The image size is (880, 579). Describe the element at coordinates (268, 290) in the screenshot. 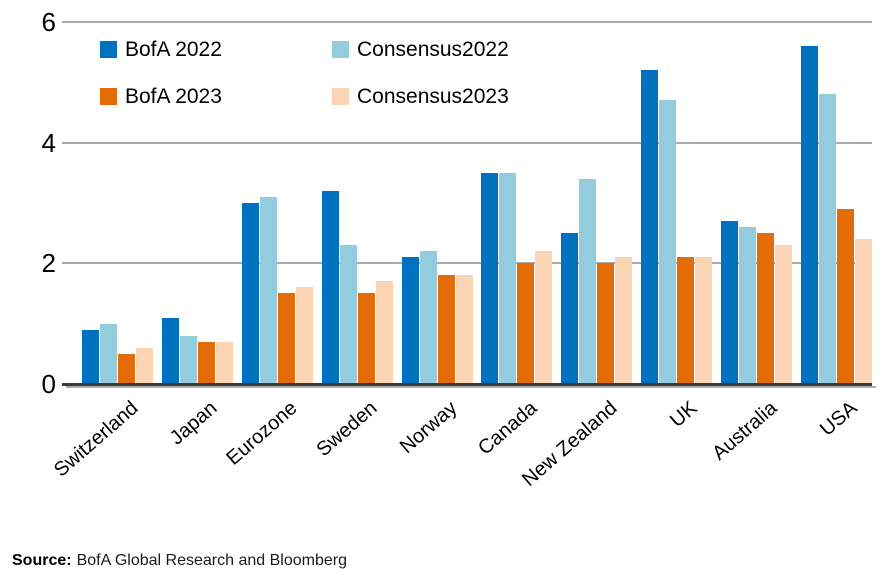

I see `bar-consensus2022-eurozone` at that location.